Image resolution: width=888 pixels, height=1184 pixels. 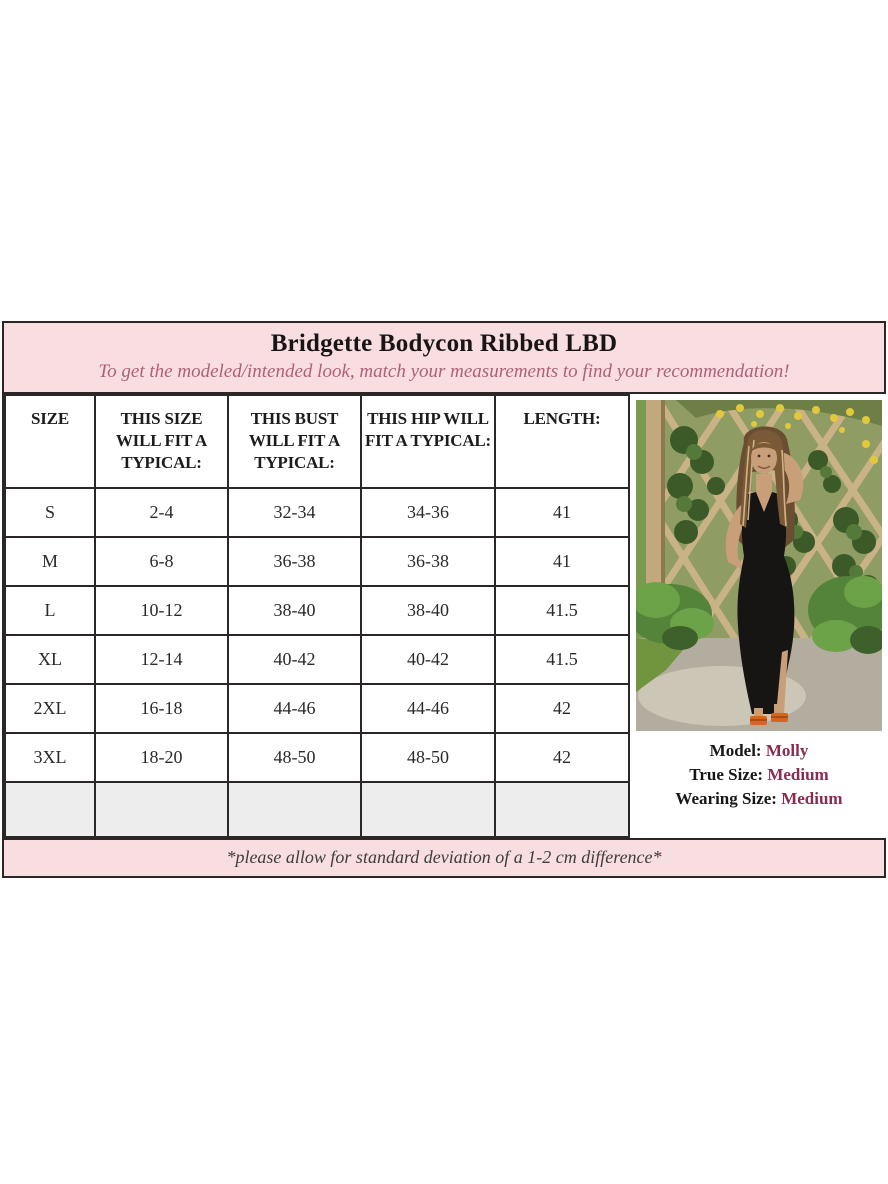 I want to click on cell-fit: 12-14, so click(x=161, y=659).